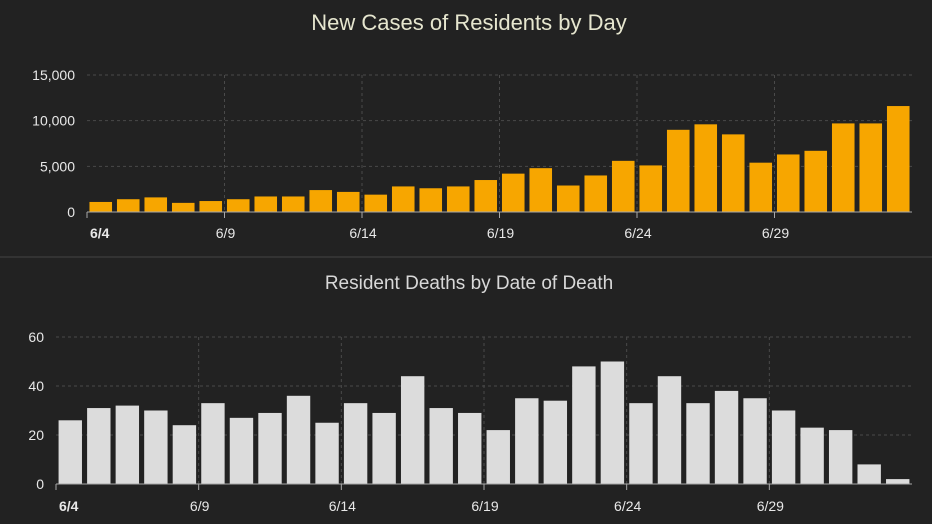 The height and width of the screenshot is (524, 932). Describe the element at coordinates (69, 506) in the screenshot. I see `deaths-x-tick-label: 6/4` at that location.